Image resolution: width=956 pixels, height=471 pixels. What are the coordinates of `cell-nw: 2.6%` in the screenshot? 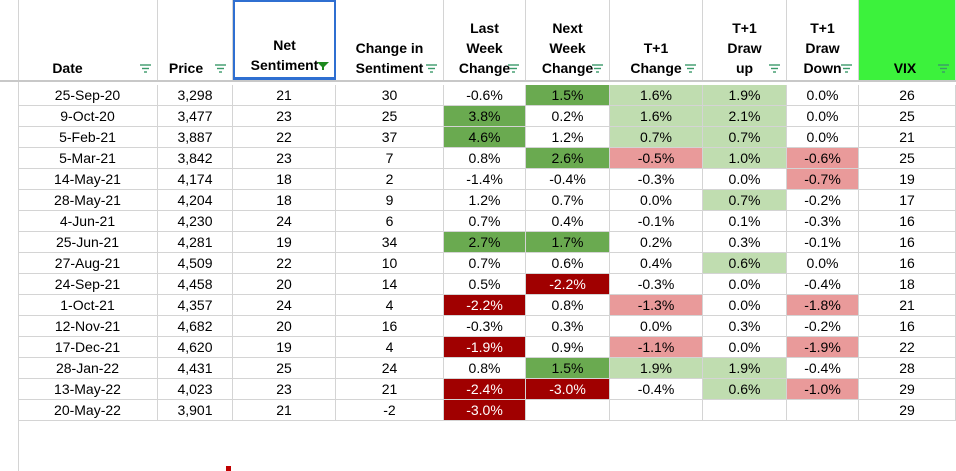 It's located at (568, 158).